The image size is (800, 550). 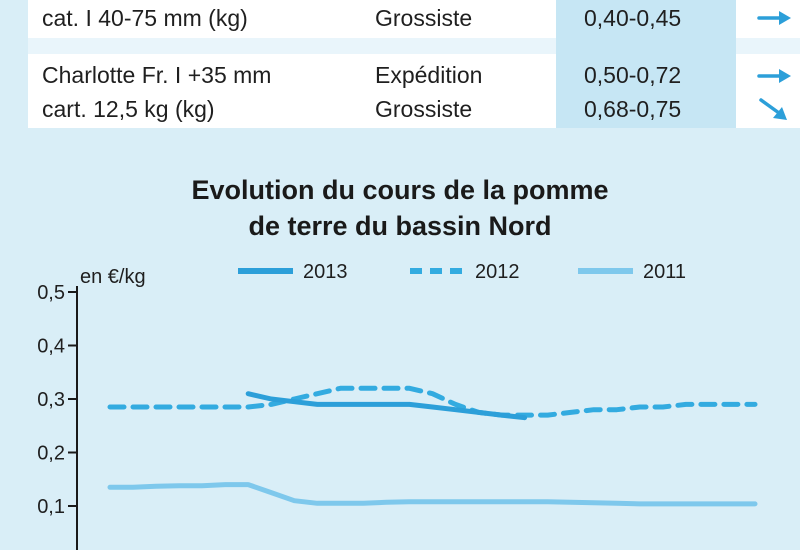 I want to click on price-column-background, so click(x=646, y=64).